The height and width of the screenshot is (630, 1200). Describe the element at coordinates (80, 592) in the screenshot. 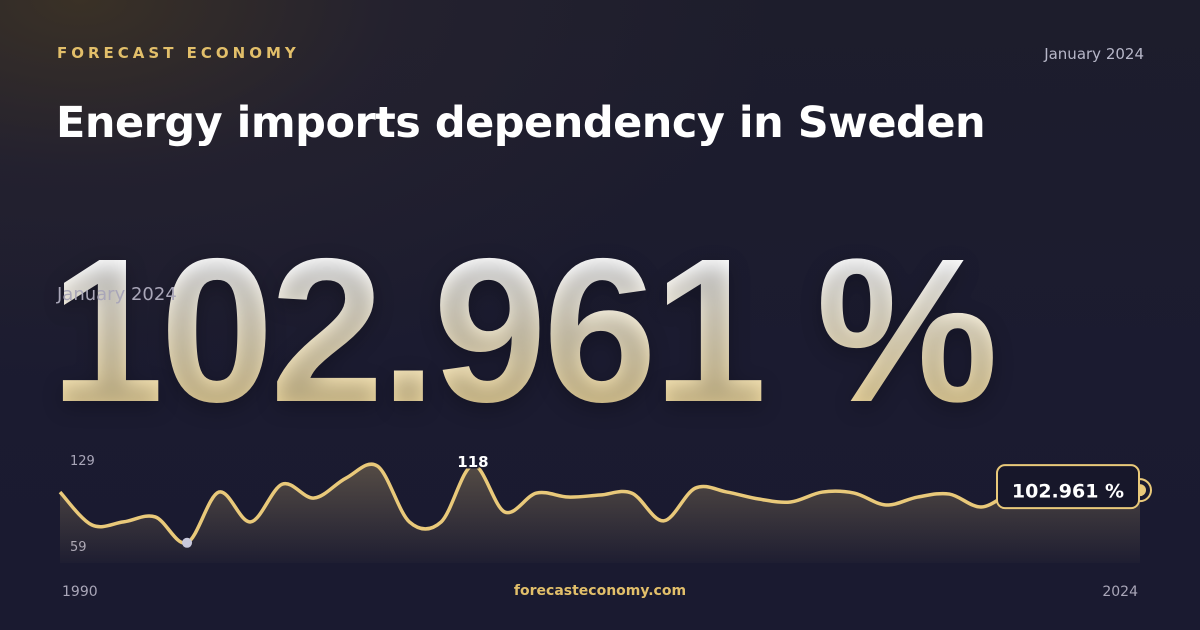

I see `x-tick-label: 1990` at that location.